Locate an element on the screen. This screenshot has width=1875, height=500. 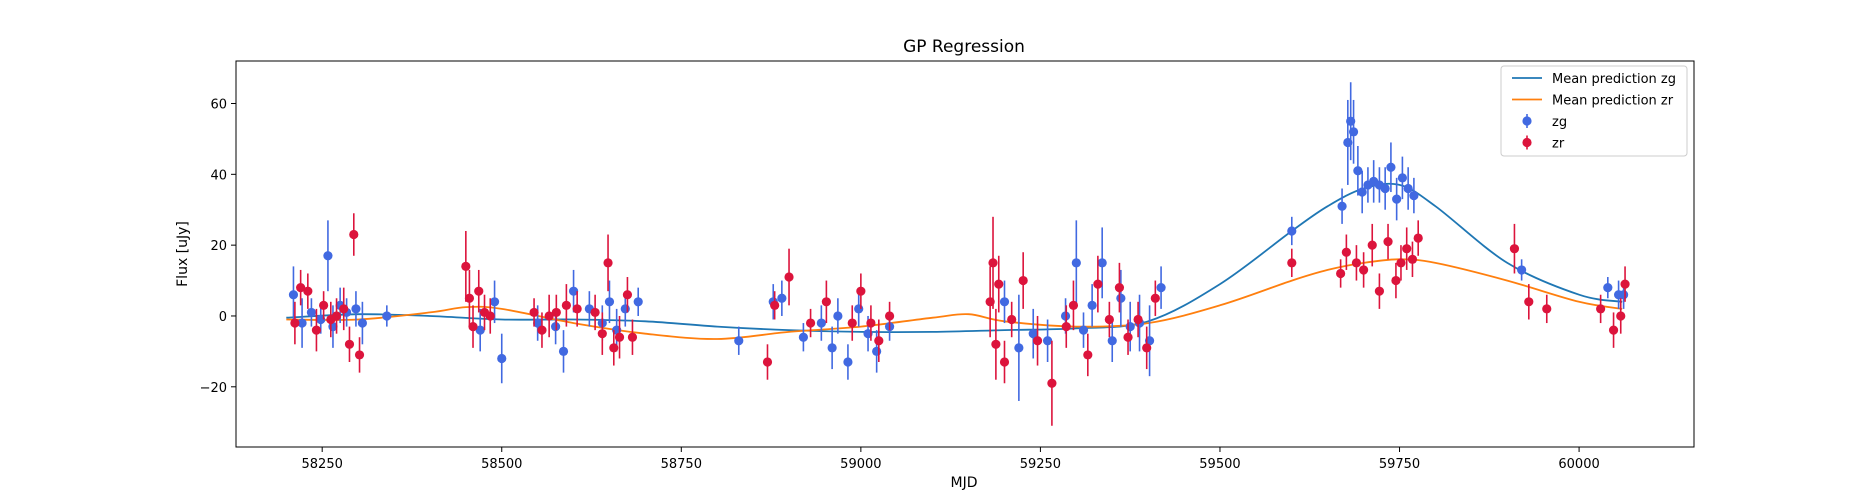
legend-label-mean-prediction-zg: Mean prediction zg is located at coordinates (1614, 79).